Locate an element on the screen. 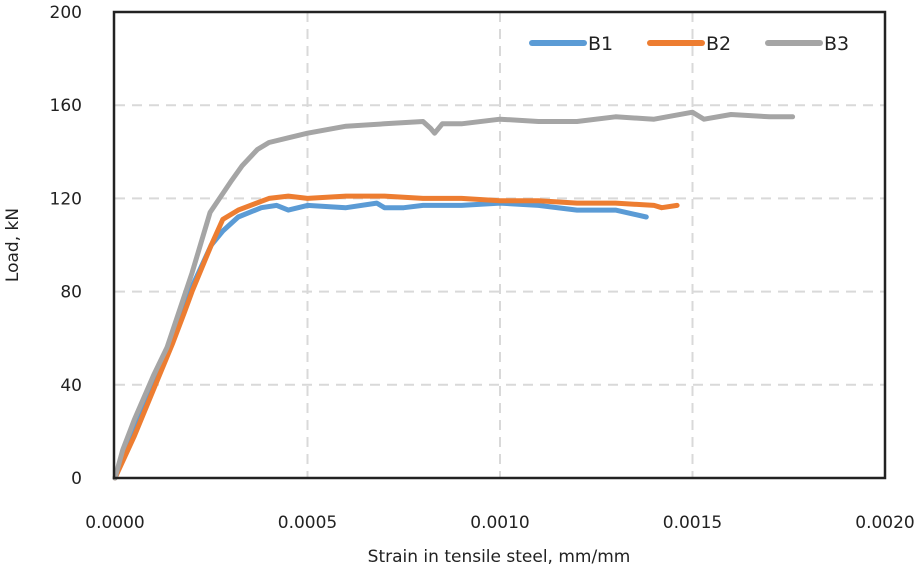  x-tick-label: 0.0015 is located at coordinates (692, 523).